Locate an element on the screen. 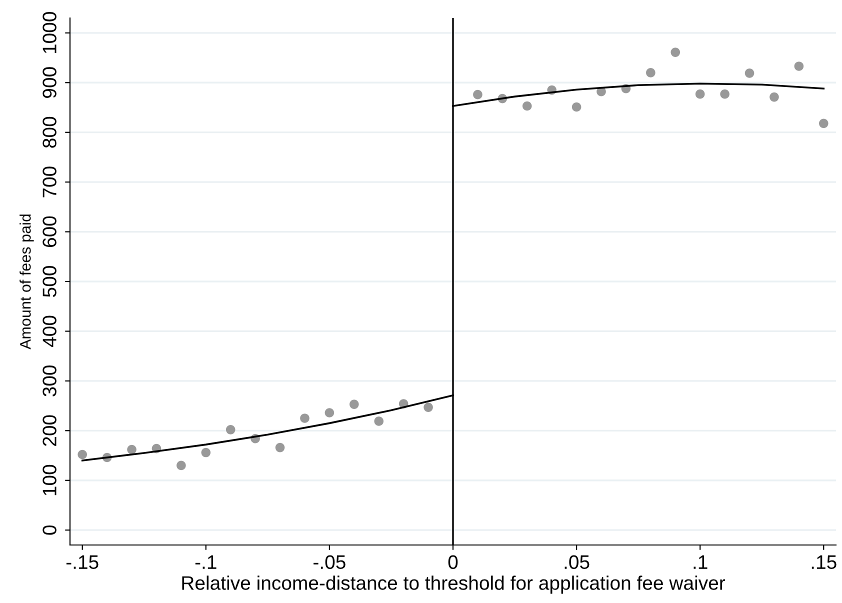 Image resolution: width=842 pixels, height=603 pixels. x-tick-label: 0 is located at coordinates (453, 562).